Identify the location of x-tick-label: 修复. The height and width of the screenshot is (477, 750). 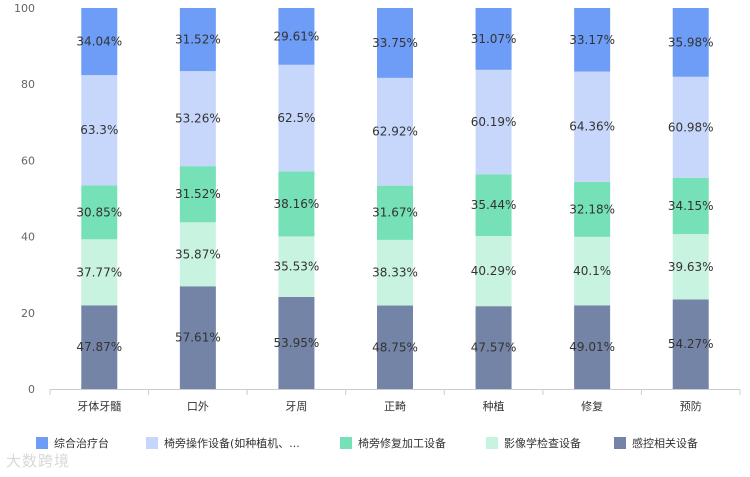
(592, 406).